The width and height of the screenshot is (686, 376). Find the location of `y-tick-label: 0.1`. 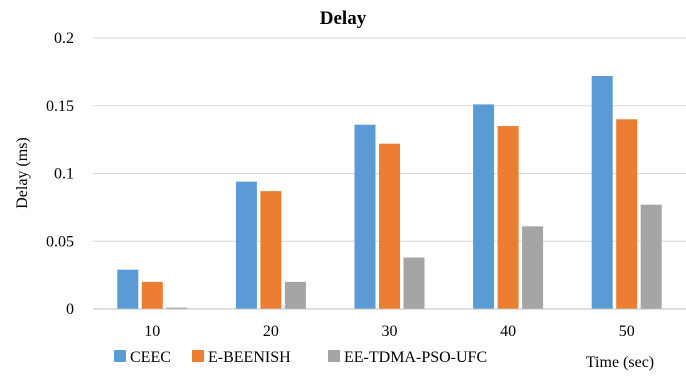

y-tick-label: 0.1 is located at coordinates (64, 174).